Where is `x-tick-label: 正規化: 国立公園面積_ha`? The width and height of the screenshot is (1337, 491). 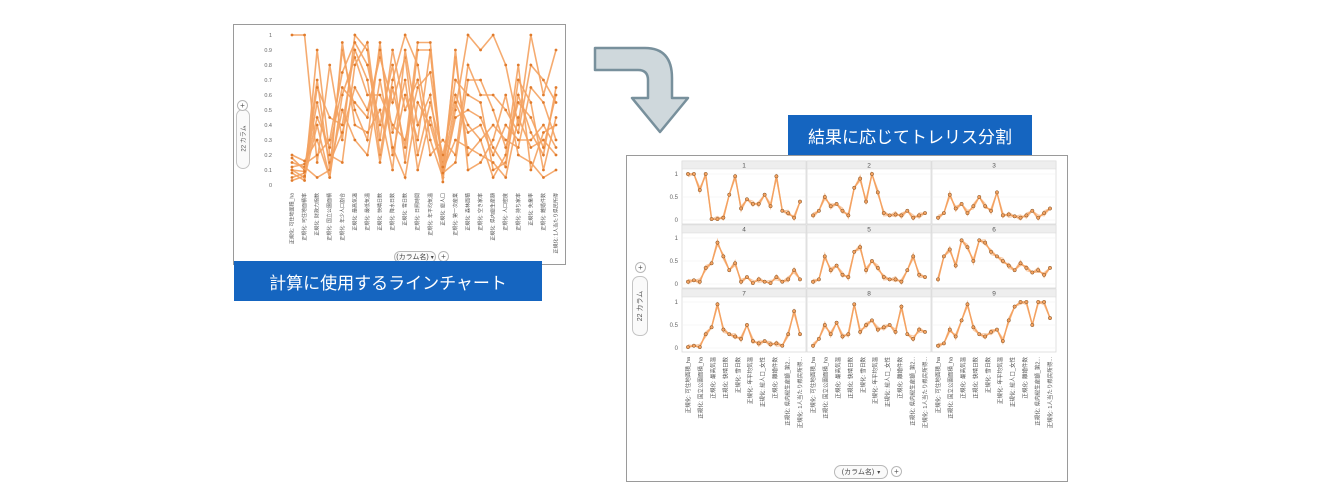 x-tick-label: 正規化: 国立公園面積_ha is located at coordinates (950, 387).